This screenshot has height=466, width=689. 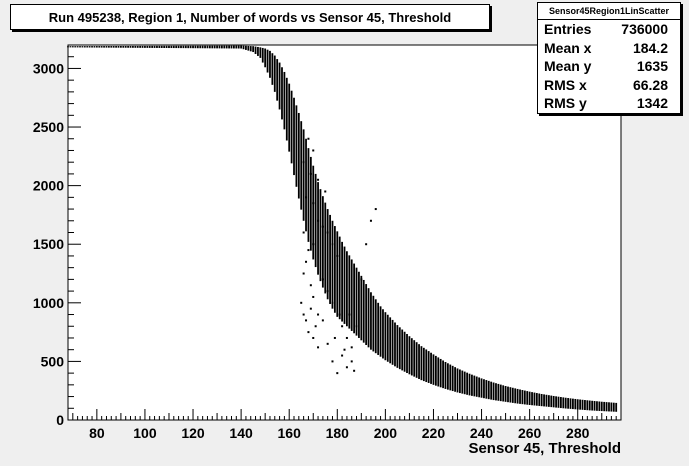 What do you see at coordinates (386, 433) in the screenshot?
I see `x-tick-label: 200` at bounding box center [386, 433].